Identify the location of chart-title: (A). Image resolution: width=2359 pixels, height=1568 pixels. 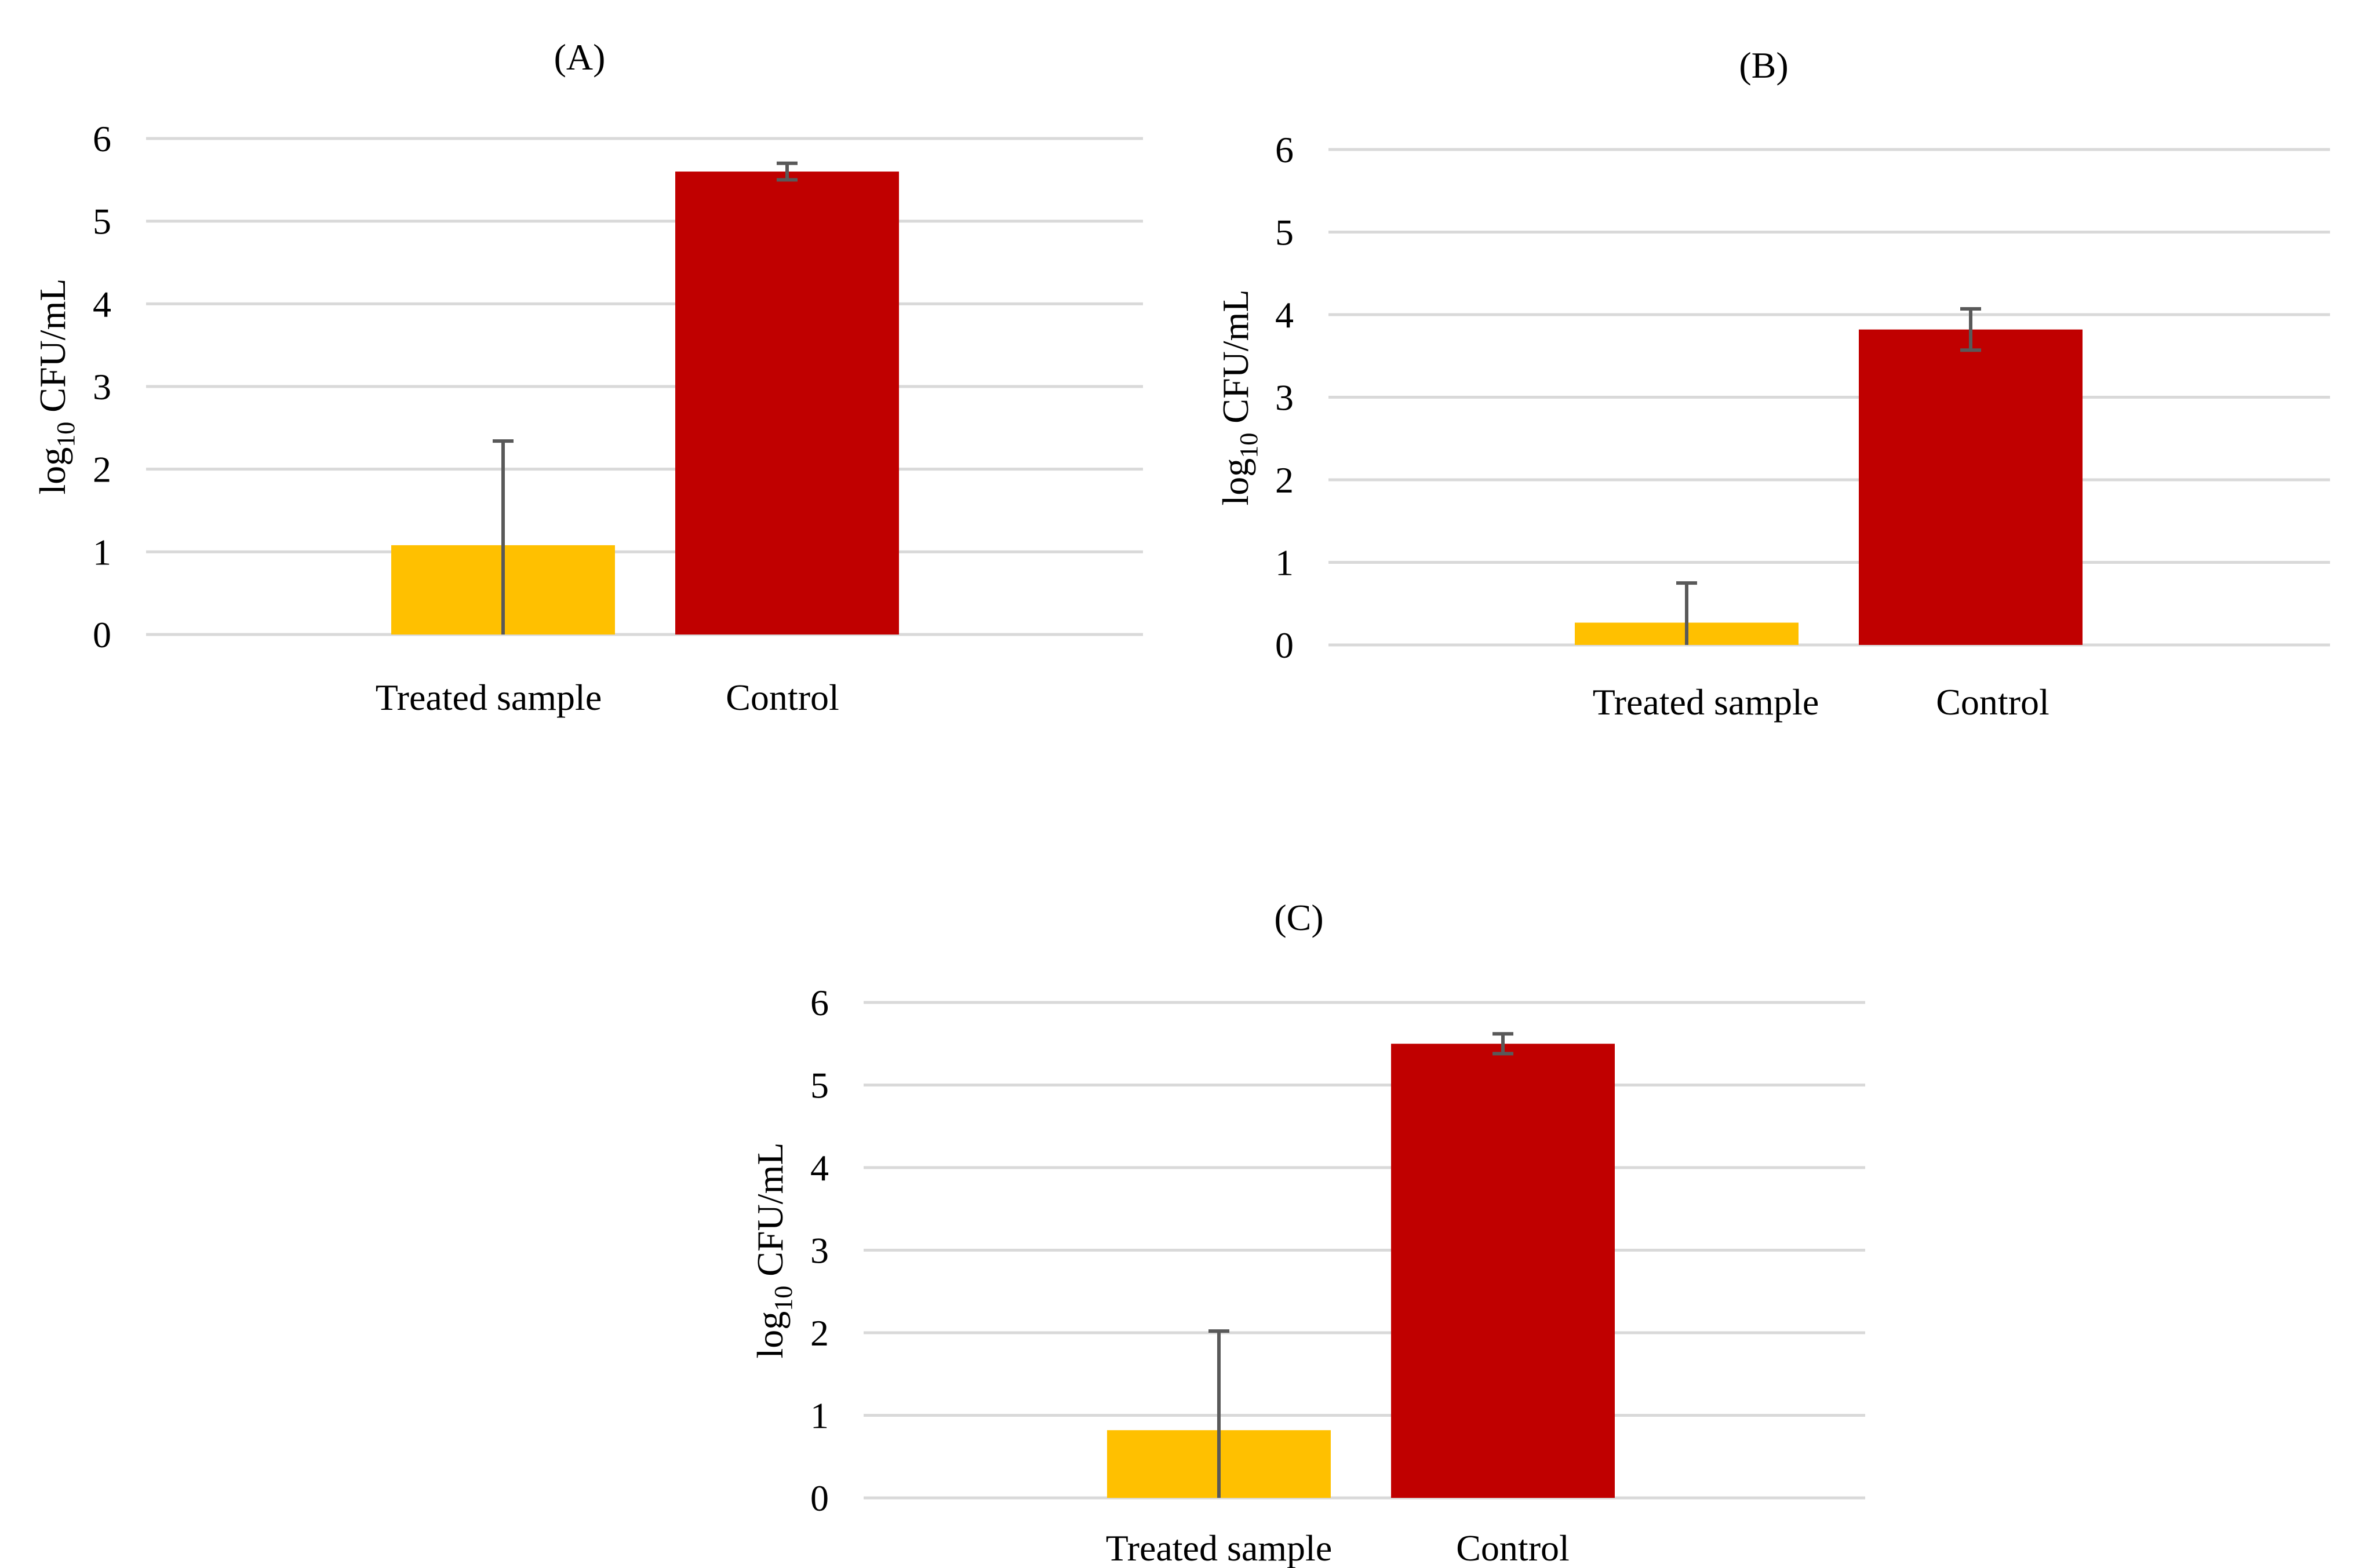
(580, 57).